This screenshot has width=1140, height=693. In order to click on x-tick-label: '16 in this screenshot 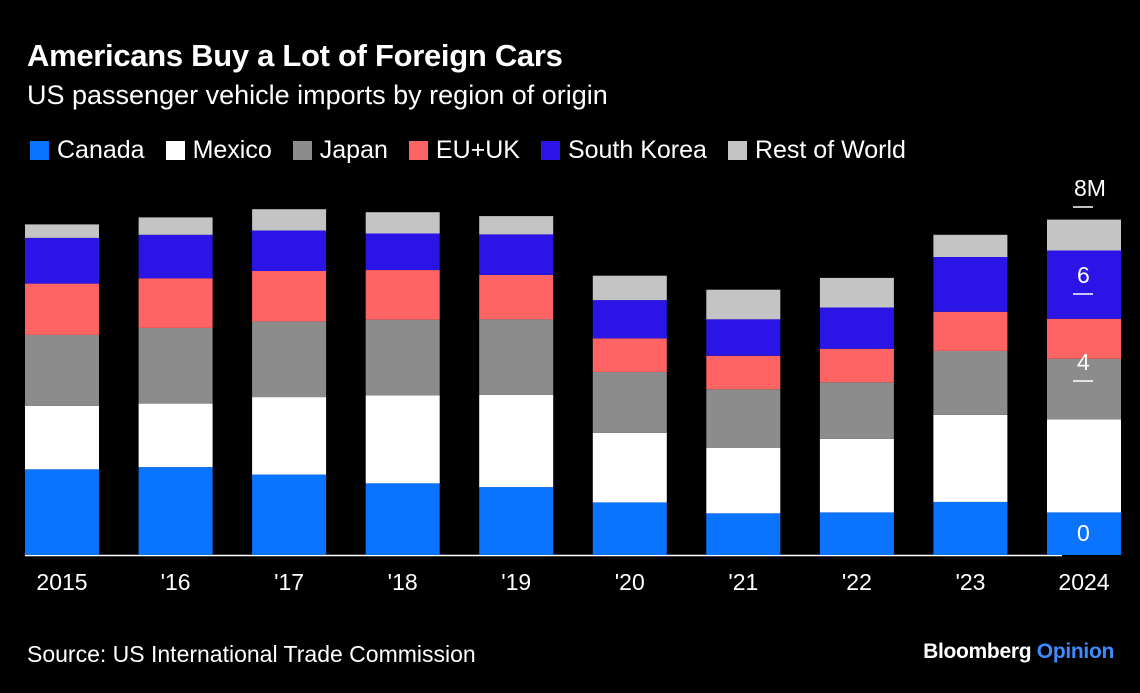, I will do `click(176, 582)`.